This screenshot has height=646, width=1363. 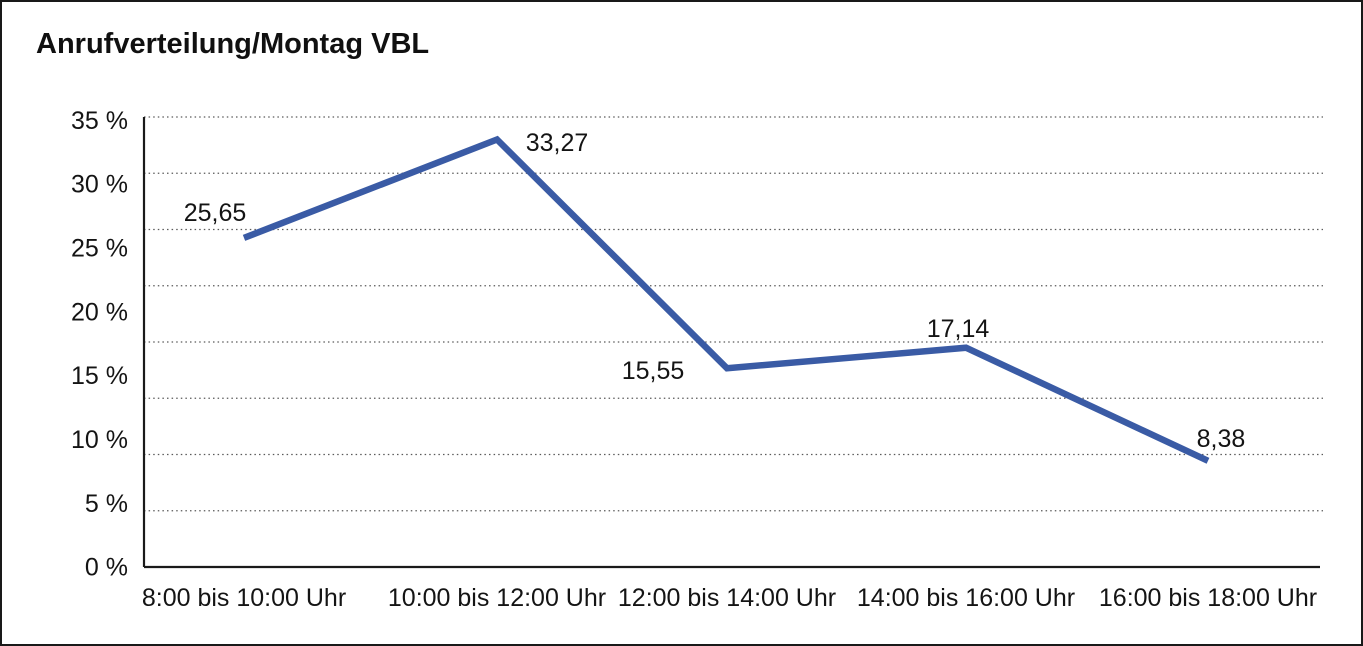 What do you see at coordinates (99, 312) in the screenshot?
I see `y-tick-label: 20 %` at bounding box center [99, 312].